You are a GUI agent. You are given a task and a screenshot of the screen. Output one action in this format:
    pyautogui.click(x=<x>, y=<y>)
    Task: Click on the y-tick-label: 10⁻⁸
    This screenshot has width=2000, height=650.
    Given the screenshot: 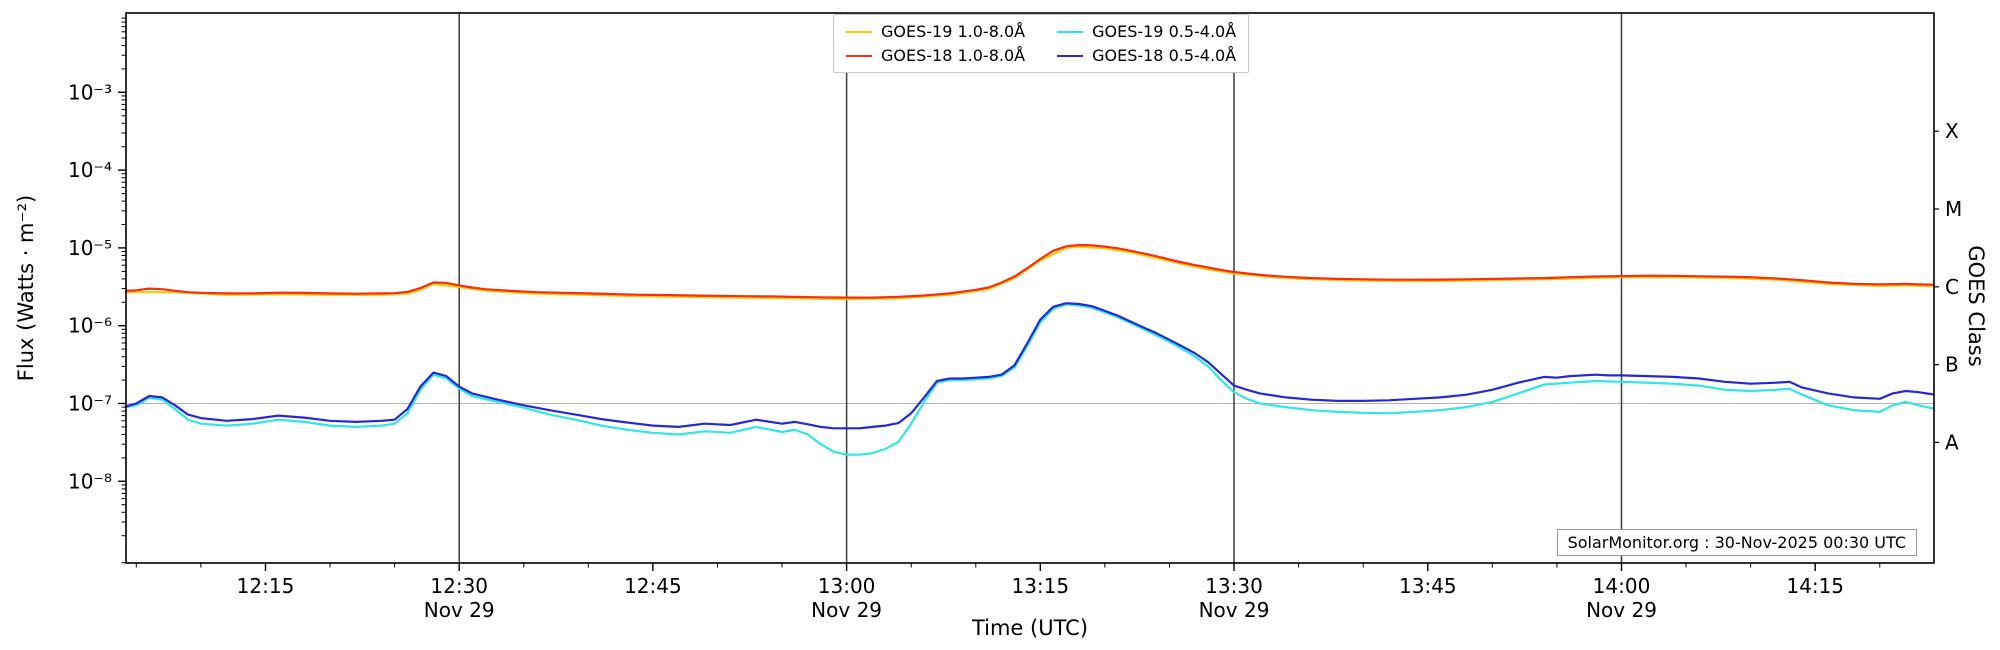 What is the action you would take?
    pyautogui.click(x=90, y=481)
    